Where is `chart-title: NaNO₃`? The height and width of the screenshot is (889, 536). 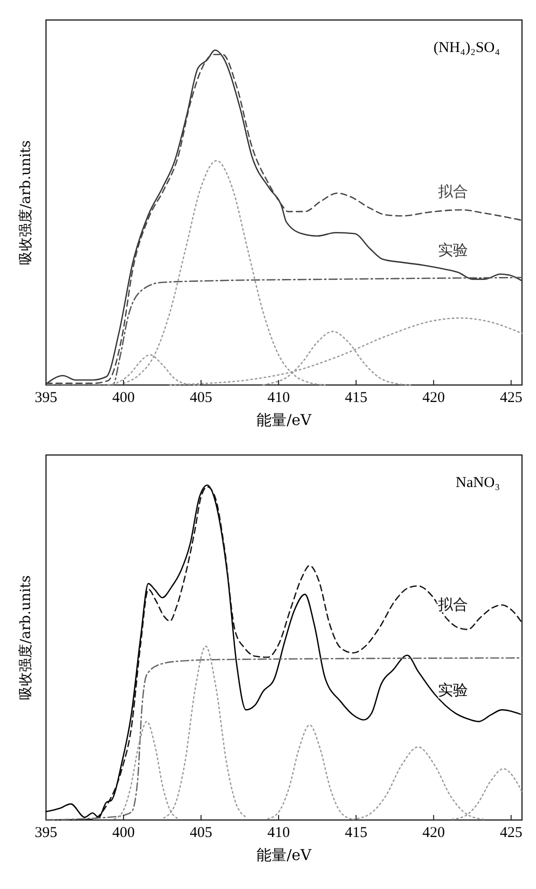 chart-title: NaNO₃ is located at coordinates (478, 483).